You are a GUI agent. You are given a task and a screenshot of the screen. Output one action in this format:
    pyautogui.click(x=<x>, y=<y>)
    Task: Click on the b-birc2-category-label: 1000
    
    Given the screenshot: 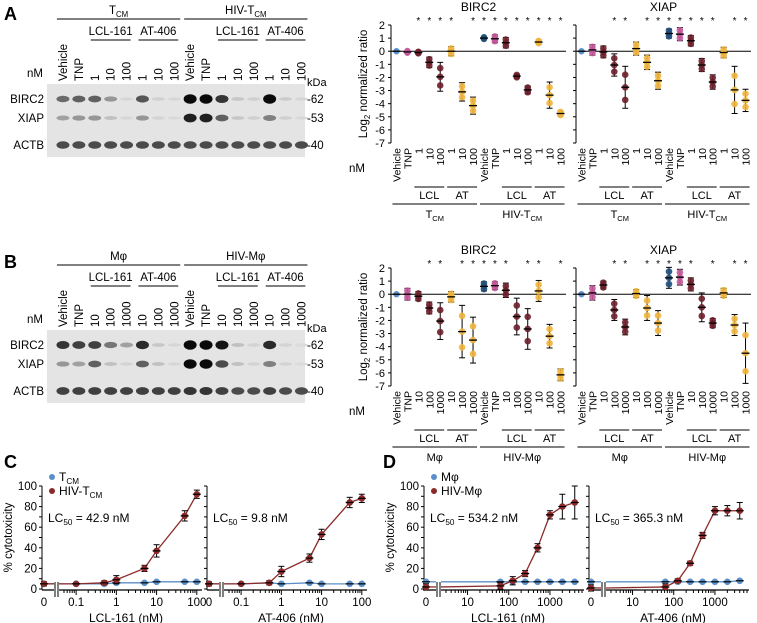 What is the action you would take?
    pyautogui.click(x=529, y=403)
    